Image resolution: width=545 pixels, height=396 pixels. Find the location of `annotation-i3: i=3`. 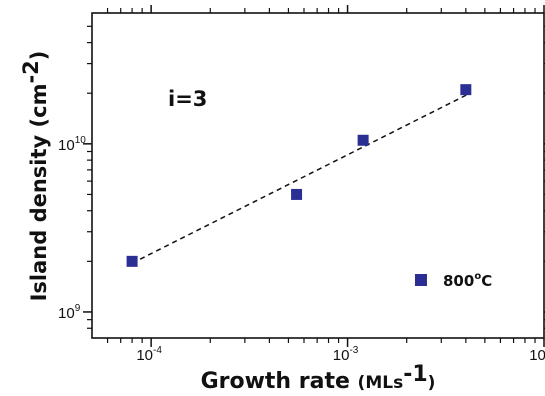

annotation-i3: i=3 is located at coordinates (187, 99).